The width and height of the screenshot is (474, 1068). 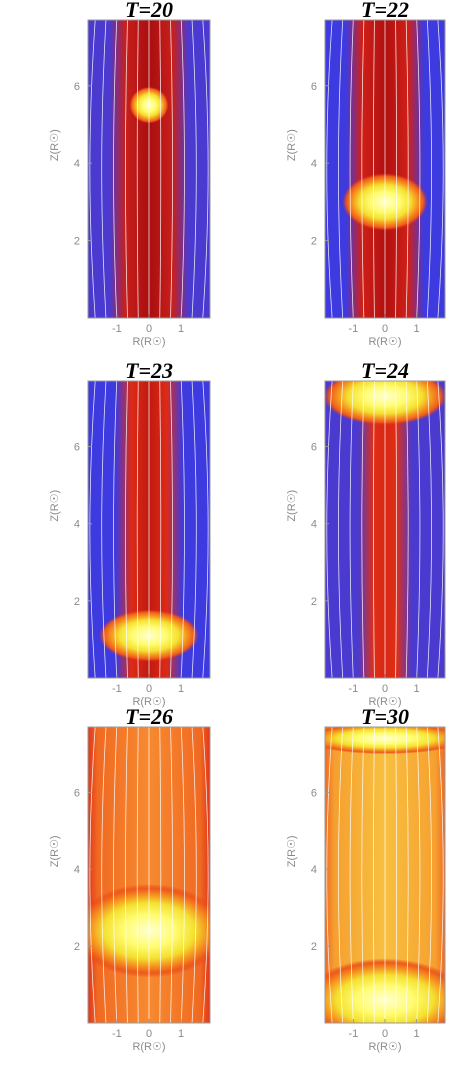 I want to click on panel-3: -1 0 1 2 4 6 R(R☉) Z(R☉) T=23, so click(x=130, y=533).